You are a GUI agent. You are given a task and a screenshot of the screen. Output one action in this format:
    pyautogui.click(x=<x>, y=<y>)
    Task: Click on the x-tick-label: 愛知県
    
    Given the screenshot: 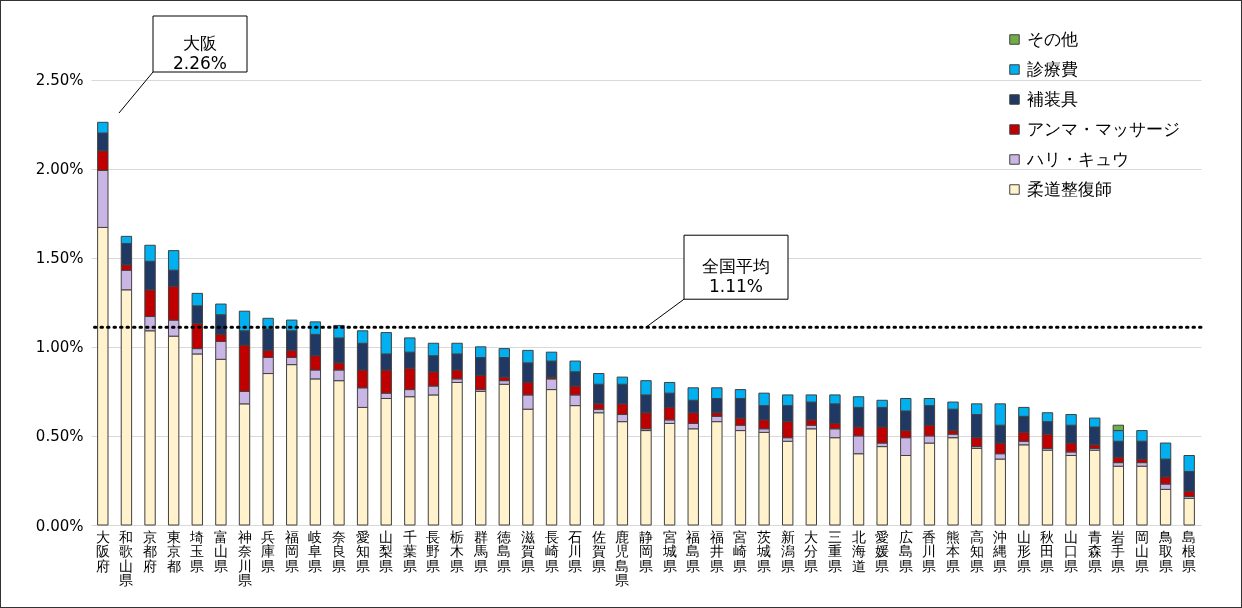 What is the action you would take?
    pyautogui.click(x=362, y=551)
    